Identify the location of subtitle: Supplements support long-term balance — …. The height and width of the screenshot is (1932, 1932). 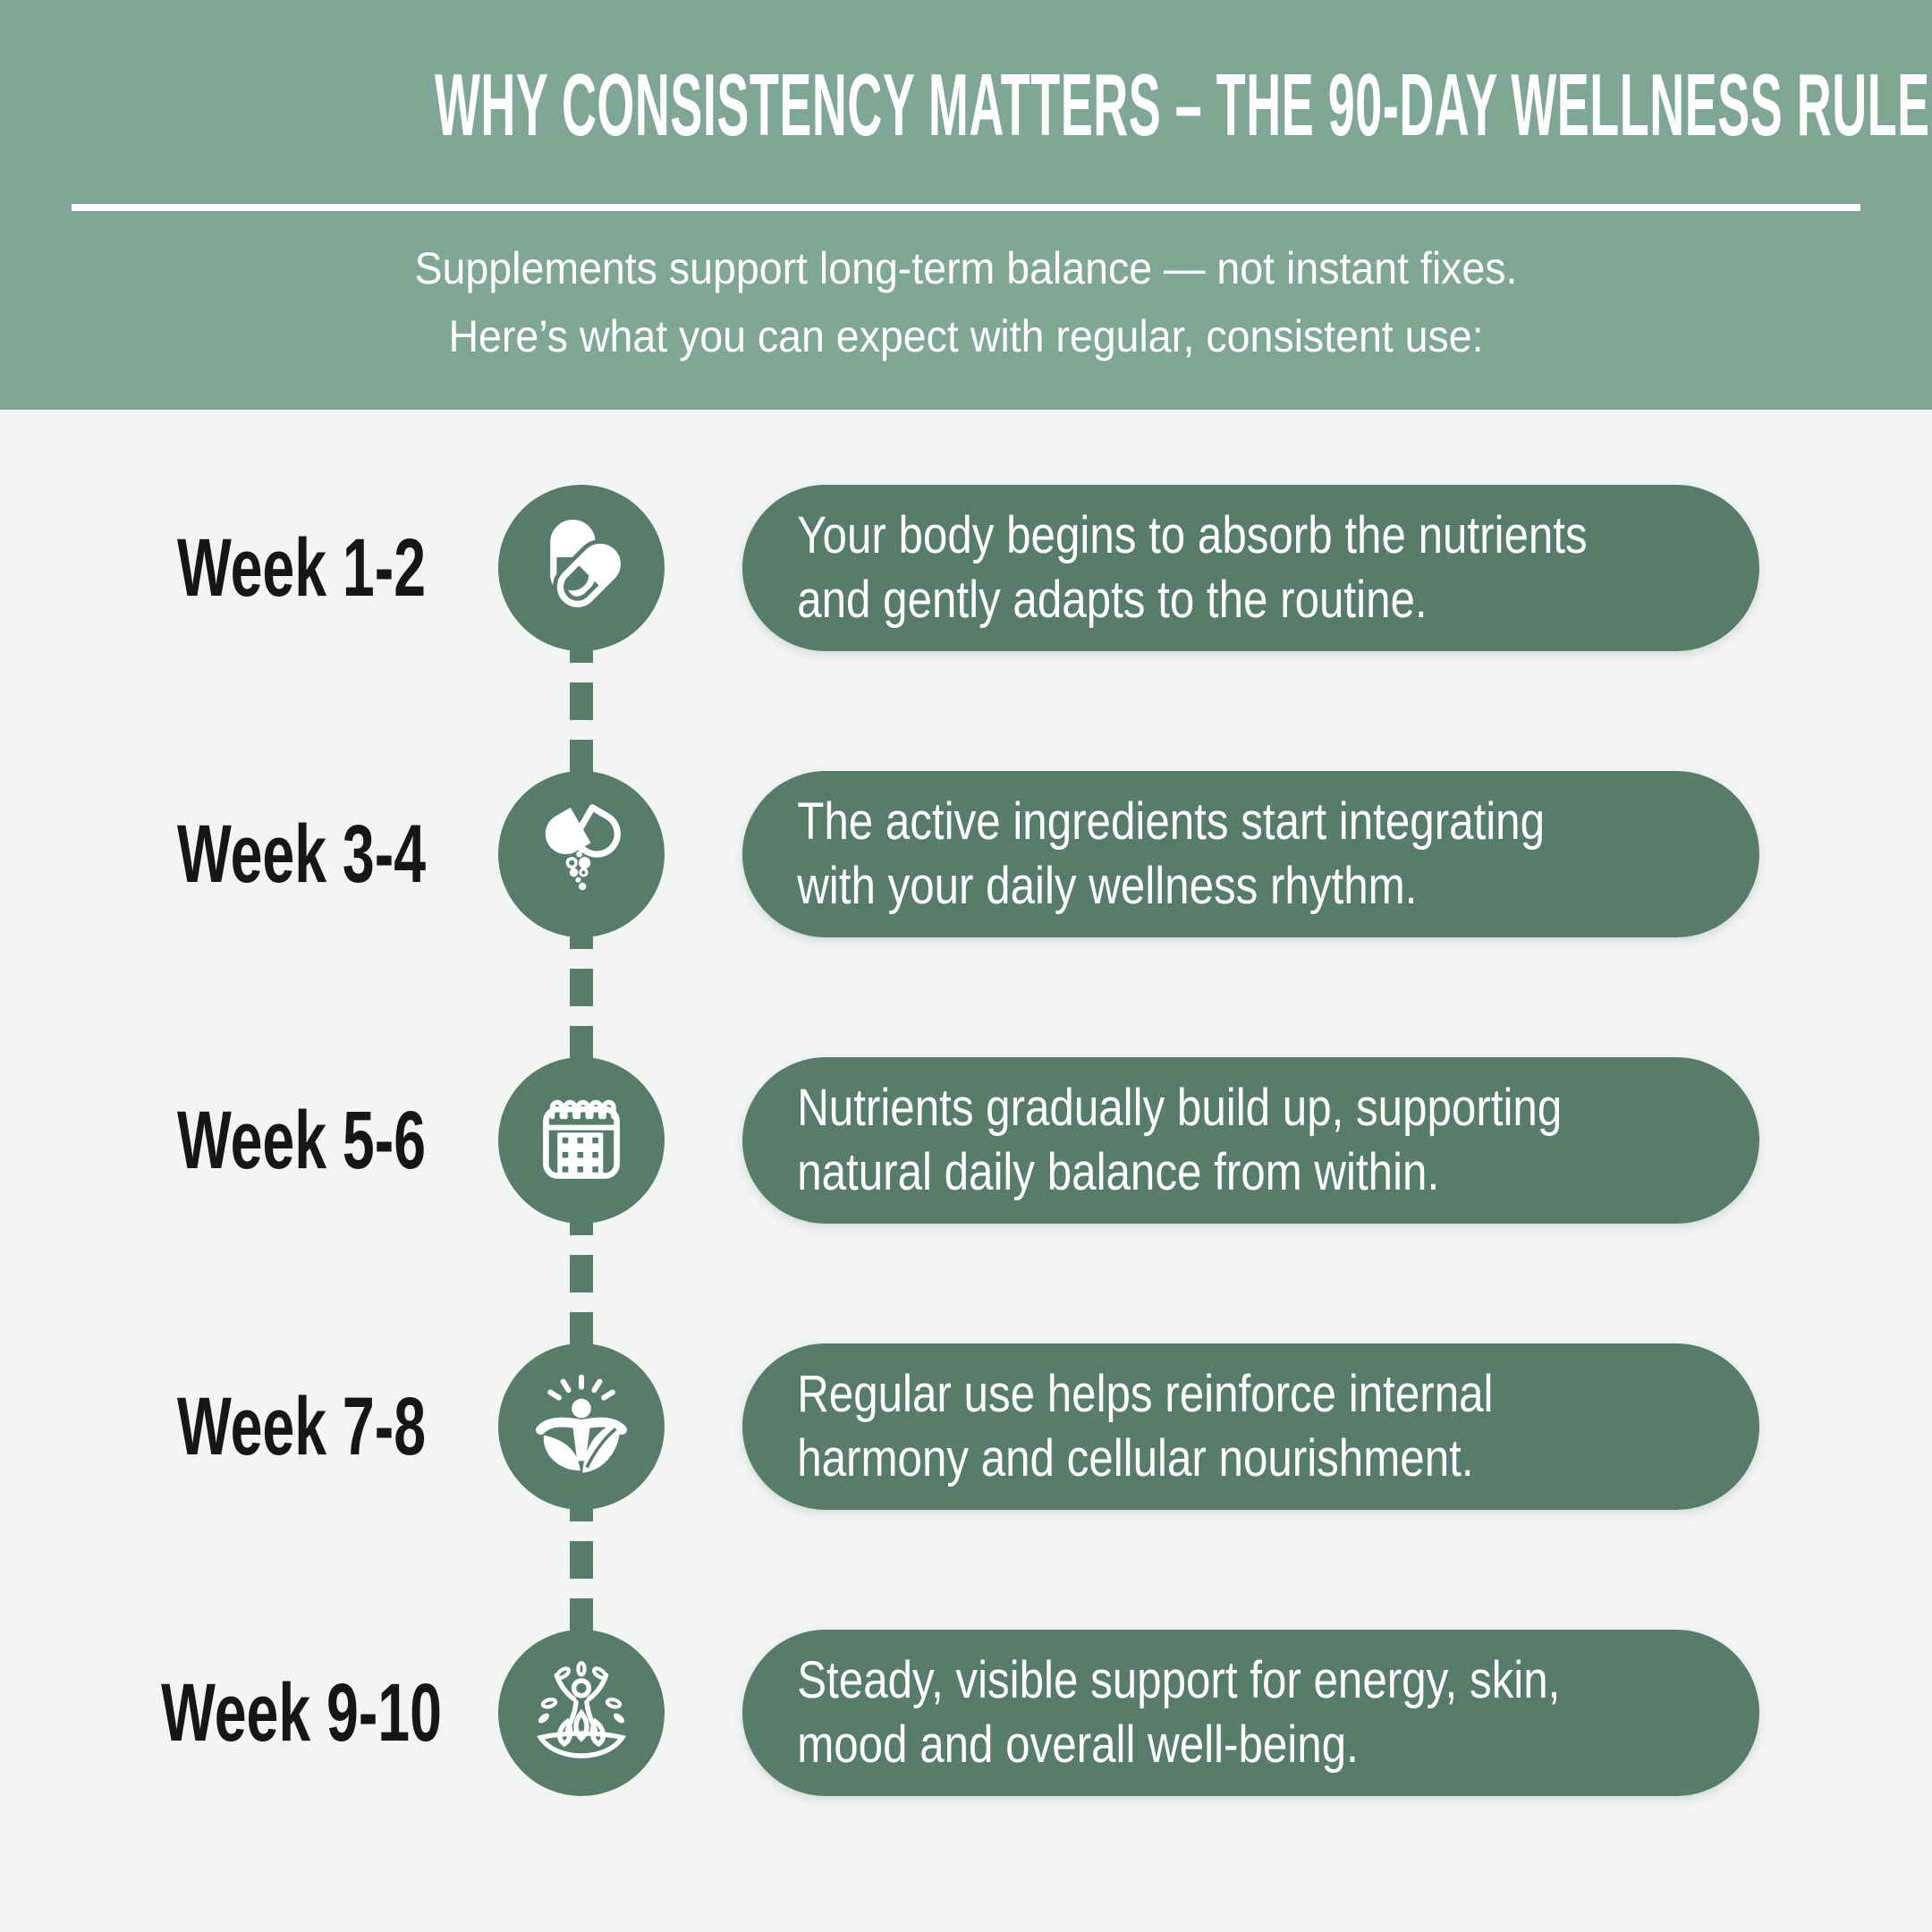
(966, 302).